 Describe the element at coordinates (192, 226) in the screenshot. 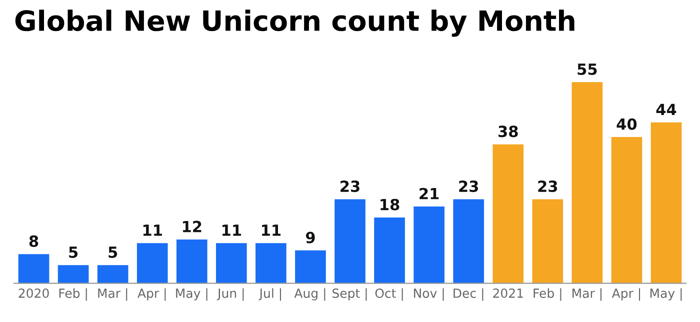

I see `data-label: 12` at that location.